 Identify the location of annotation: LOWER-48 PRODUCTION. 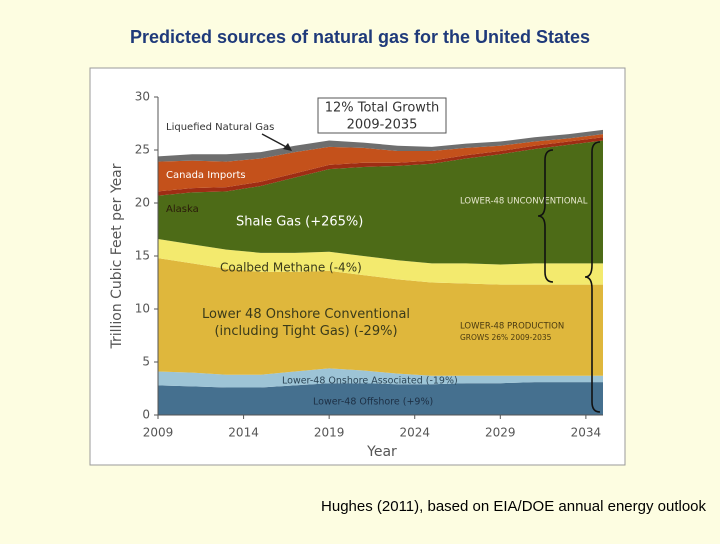
(512, 327).